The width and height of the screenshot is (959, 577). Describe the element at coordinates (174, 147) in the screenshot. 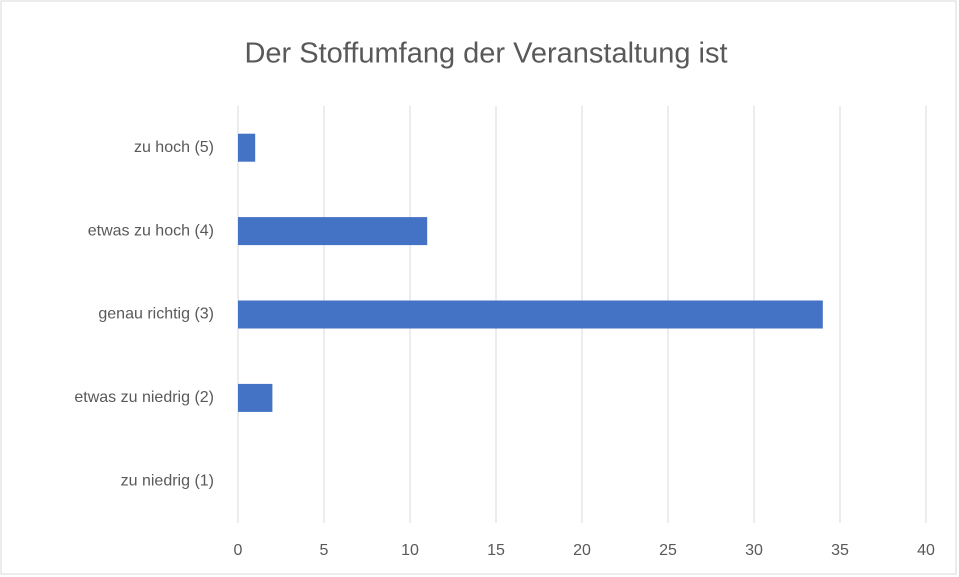

I see `y-tick-label: zu hoch (5)` at that location.